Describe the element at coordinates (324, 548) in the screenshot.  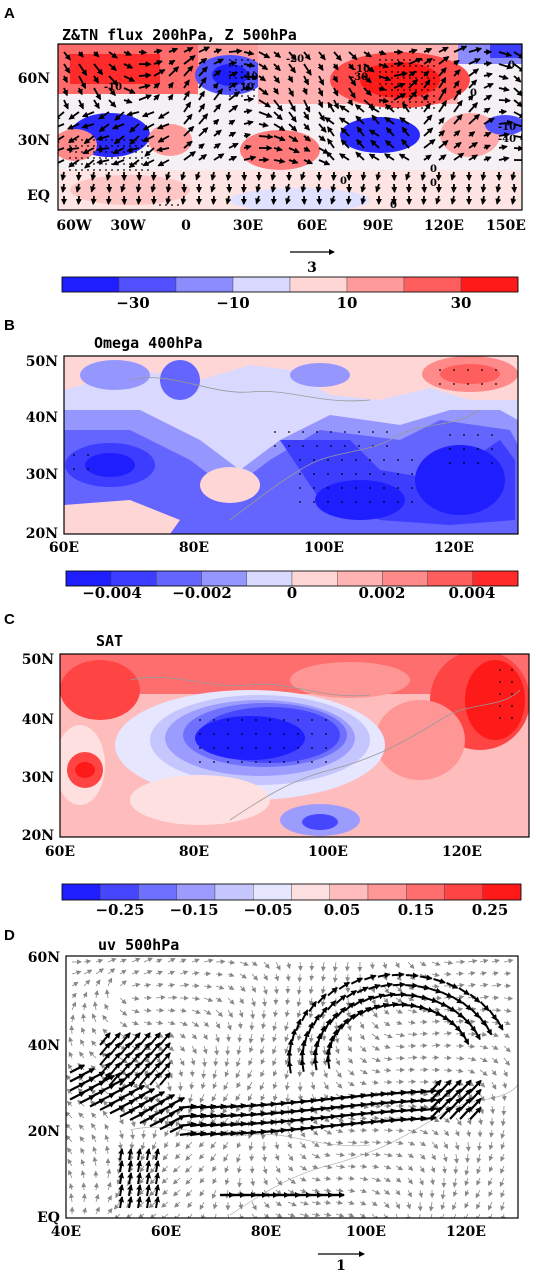
I see `x-tick-label: 100E` at that location.